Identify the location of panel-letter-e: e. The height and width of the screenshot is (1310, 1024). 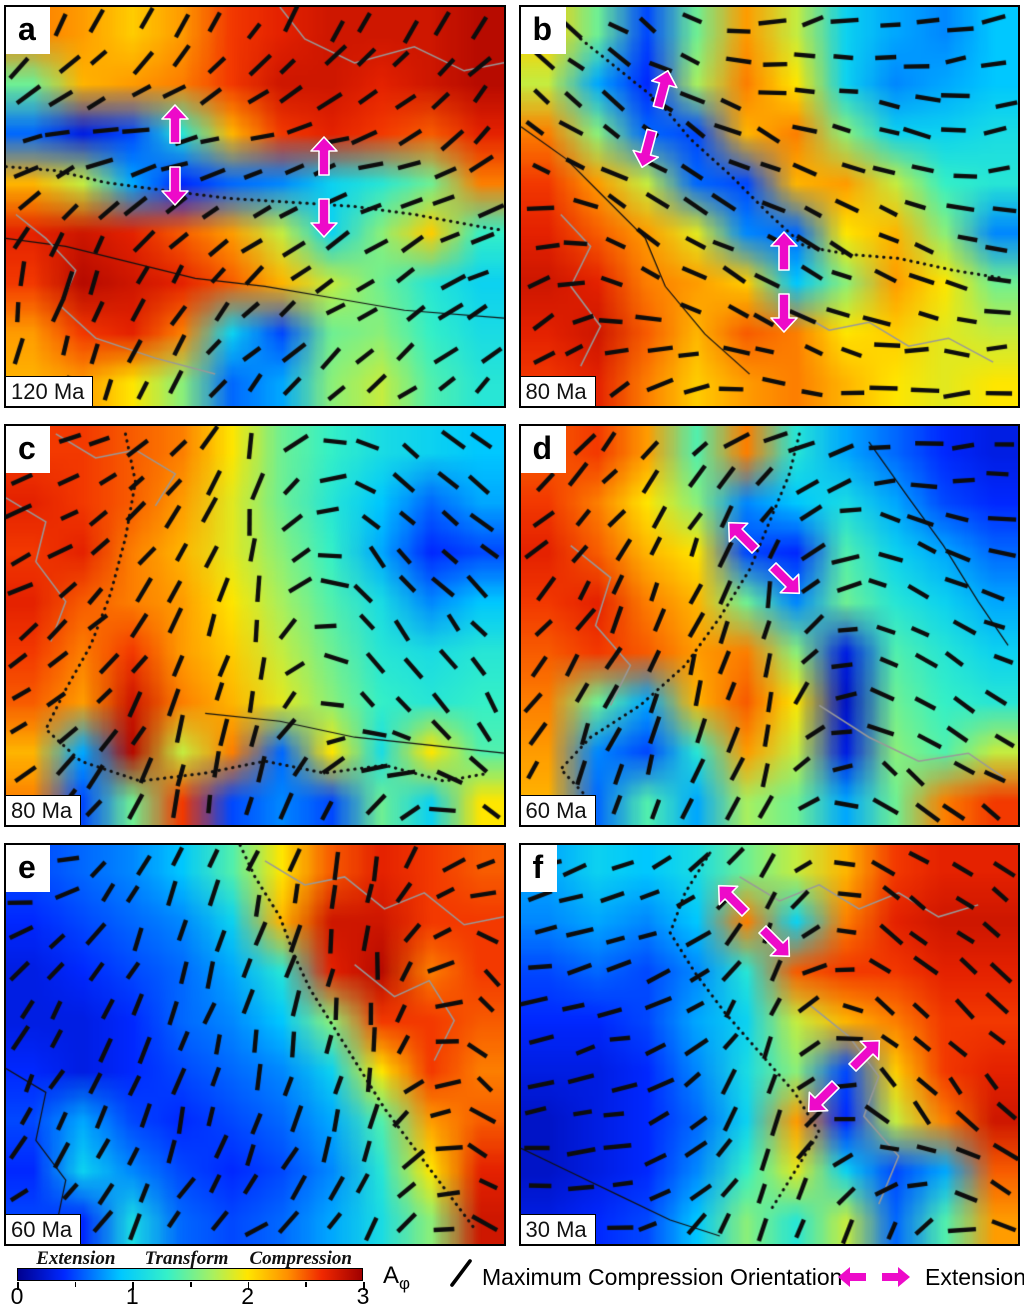
(28, 868).